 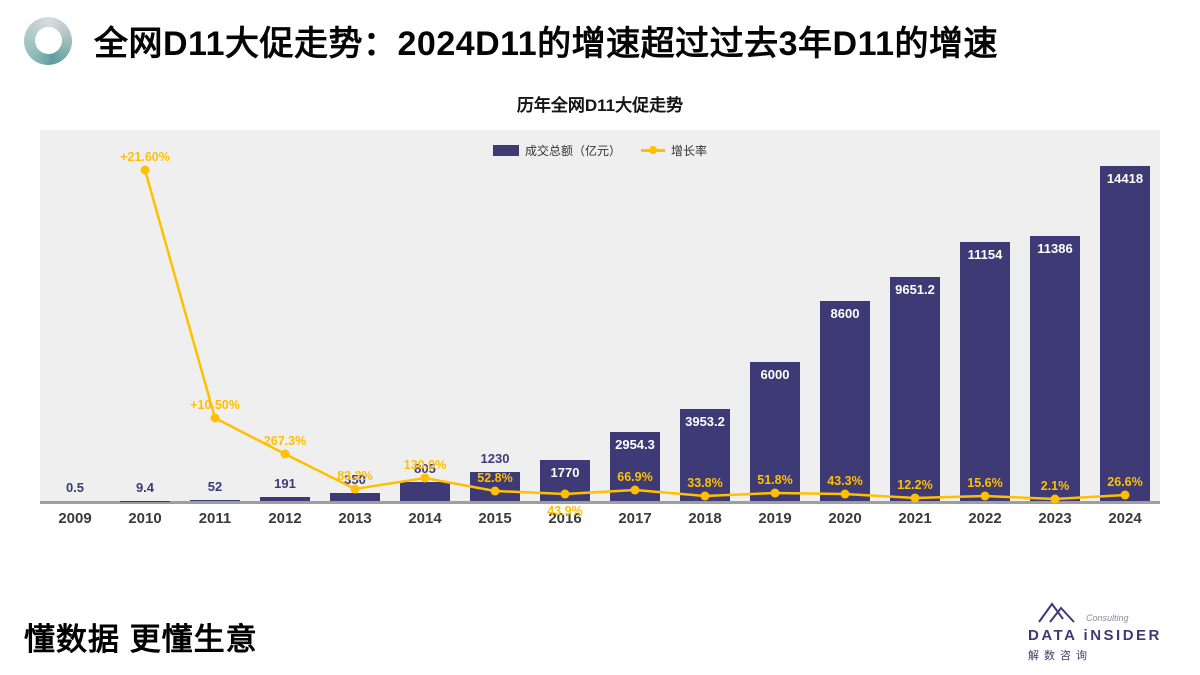 I want to click on growth-rate-label: 43.9%, so click(x=564, y=511).